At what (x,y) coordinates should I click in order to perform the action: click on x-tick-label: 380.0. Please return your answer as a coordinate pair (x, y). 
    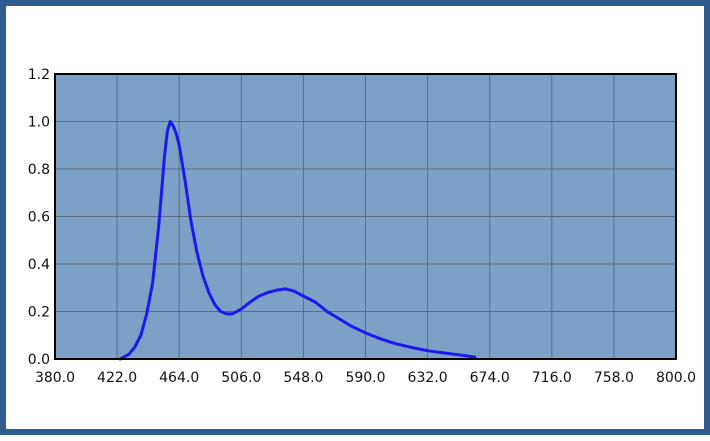
    Looking at the image, I should click on (55, 378).